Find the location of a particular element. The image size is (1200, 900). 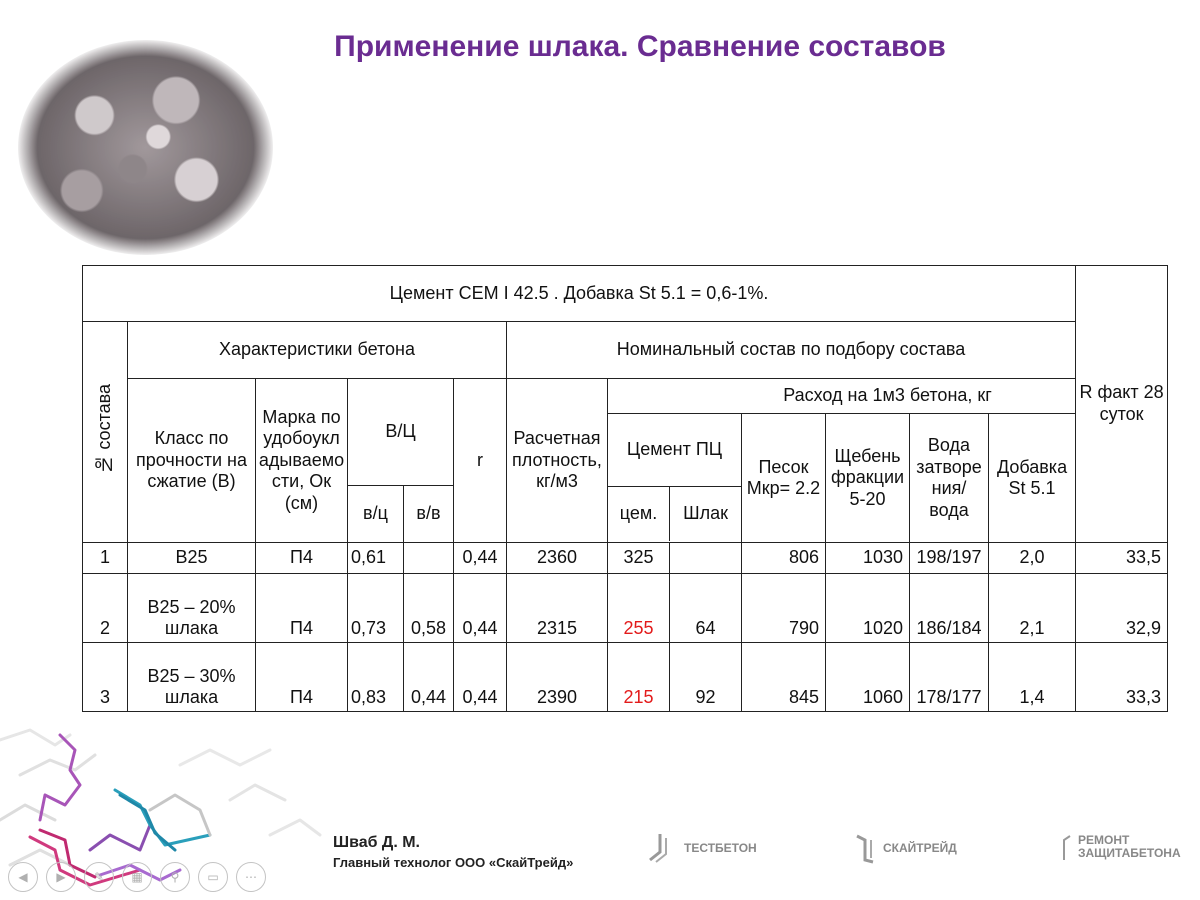

row-density: 2315 is located at coordinates (557, 608).